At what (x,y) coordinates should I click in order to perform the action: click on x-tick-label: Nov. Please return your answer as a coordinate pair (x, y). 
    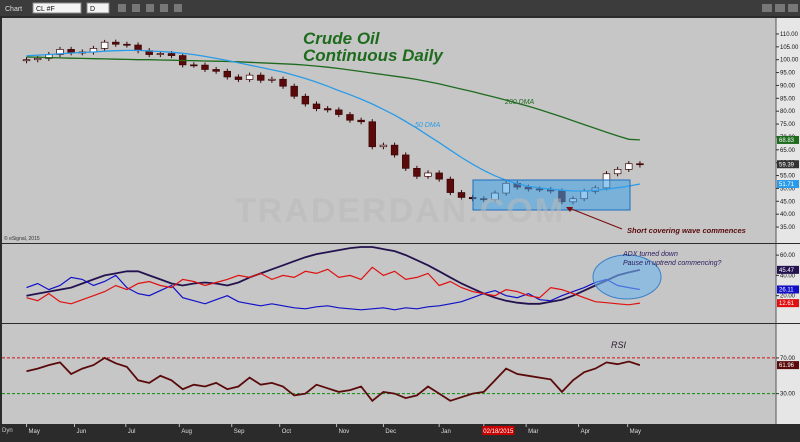
    Looking at the image, I should click on (344, 432).